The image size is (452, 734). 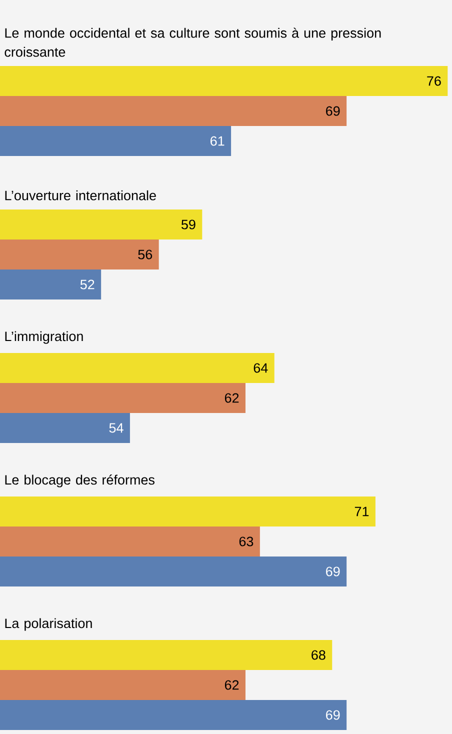 I want to click on y-tick-label: L’ouverture internationale, so click(x=80, y=195).